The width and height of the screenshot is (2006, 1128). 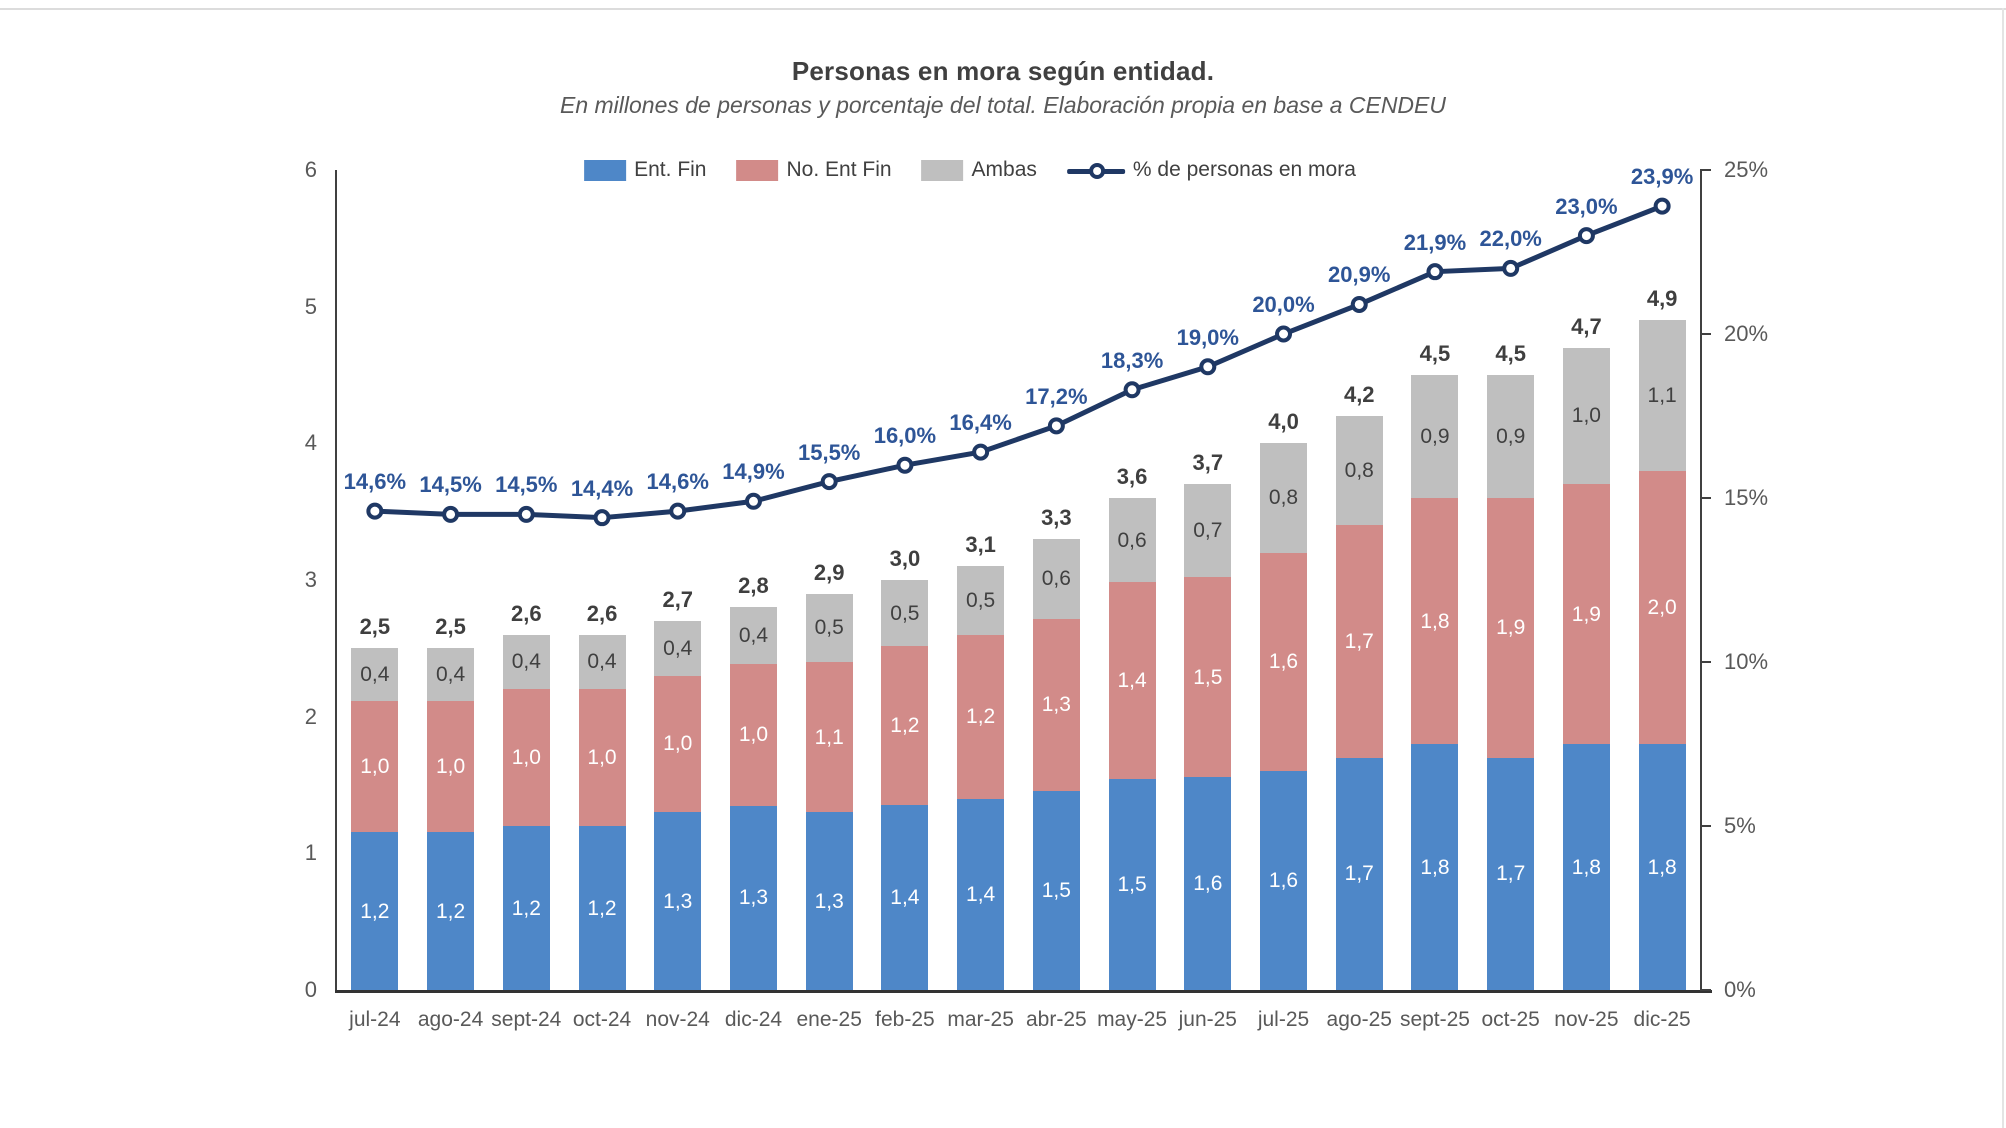 I want to click on pct-data-label: 23,9%, so click(x=1662, y=177).